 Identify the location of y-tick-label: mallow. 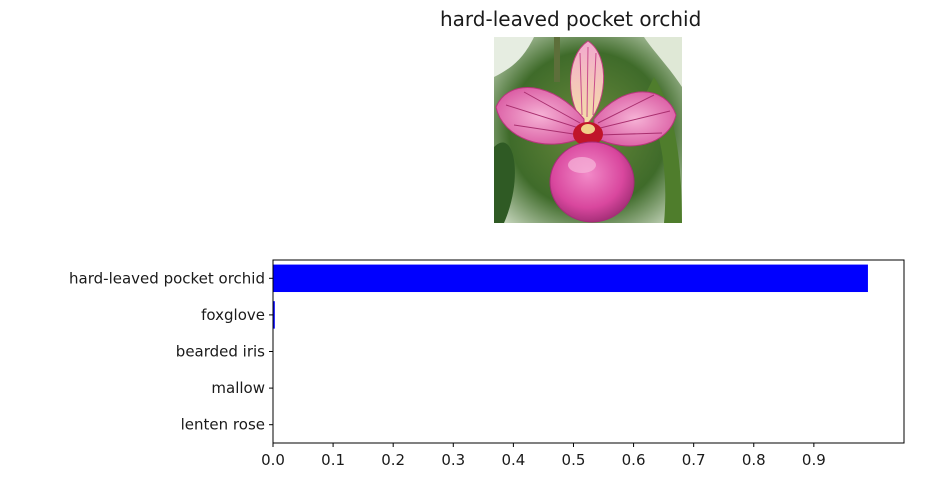
(238, 388).